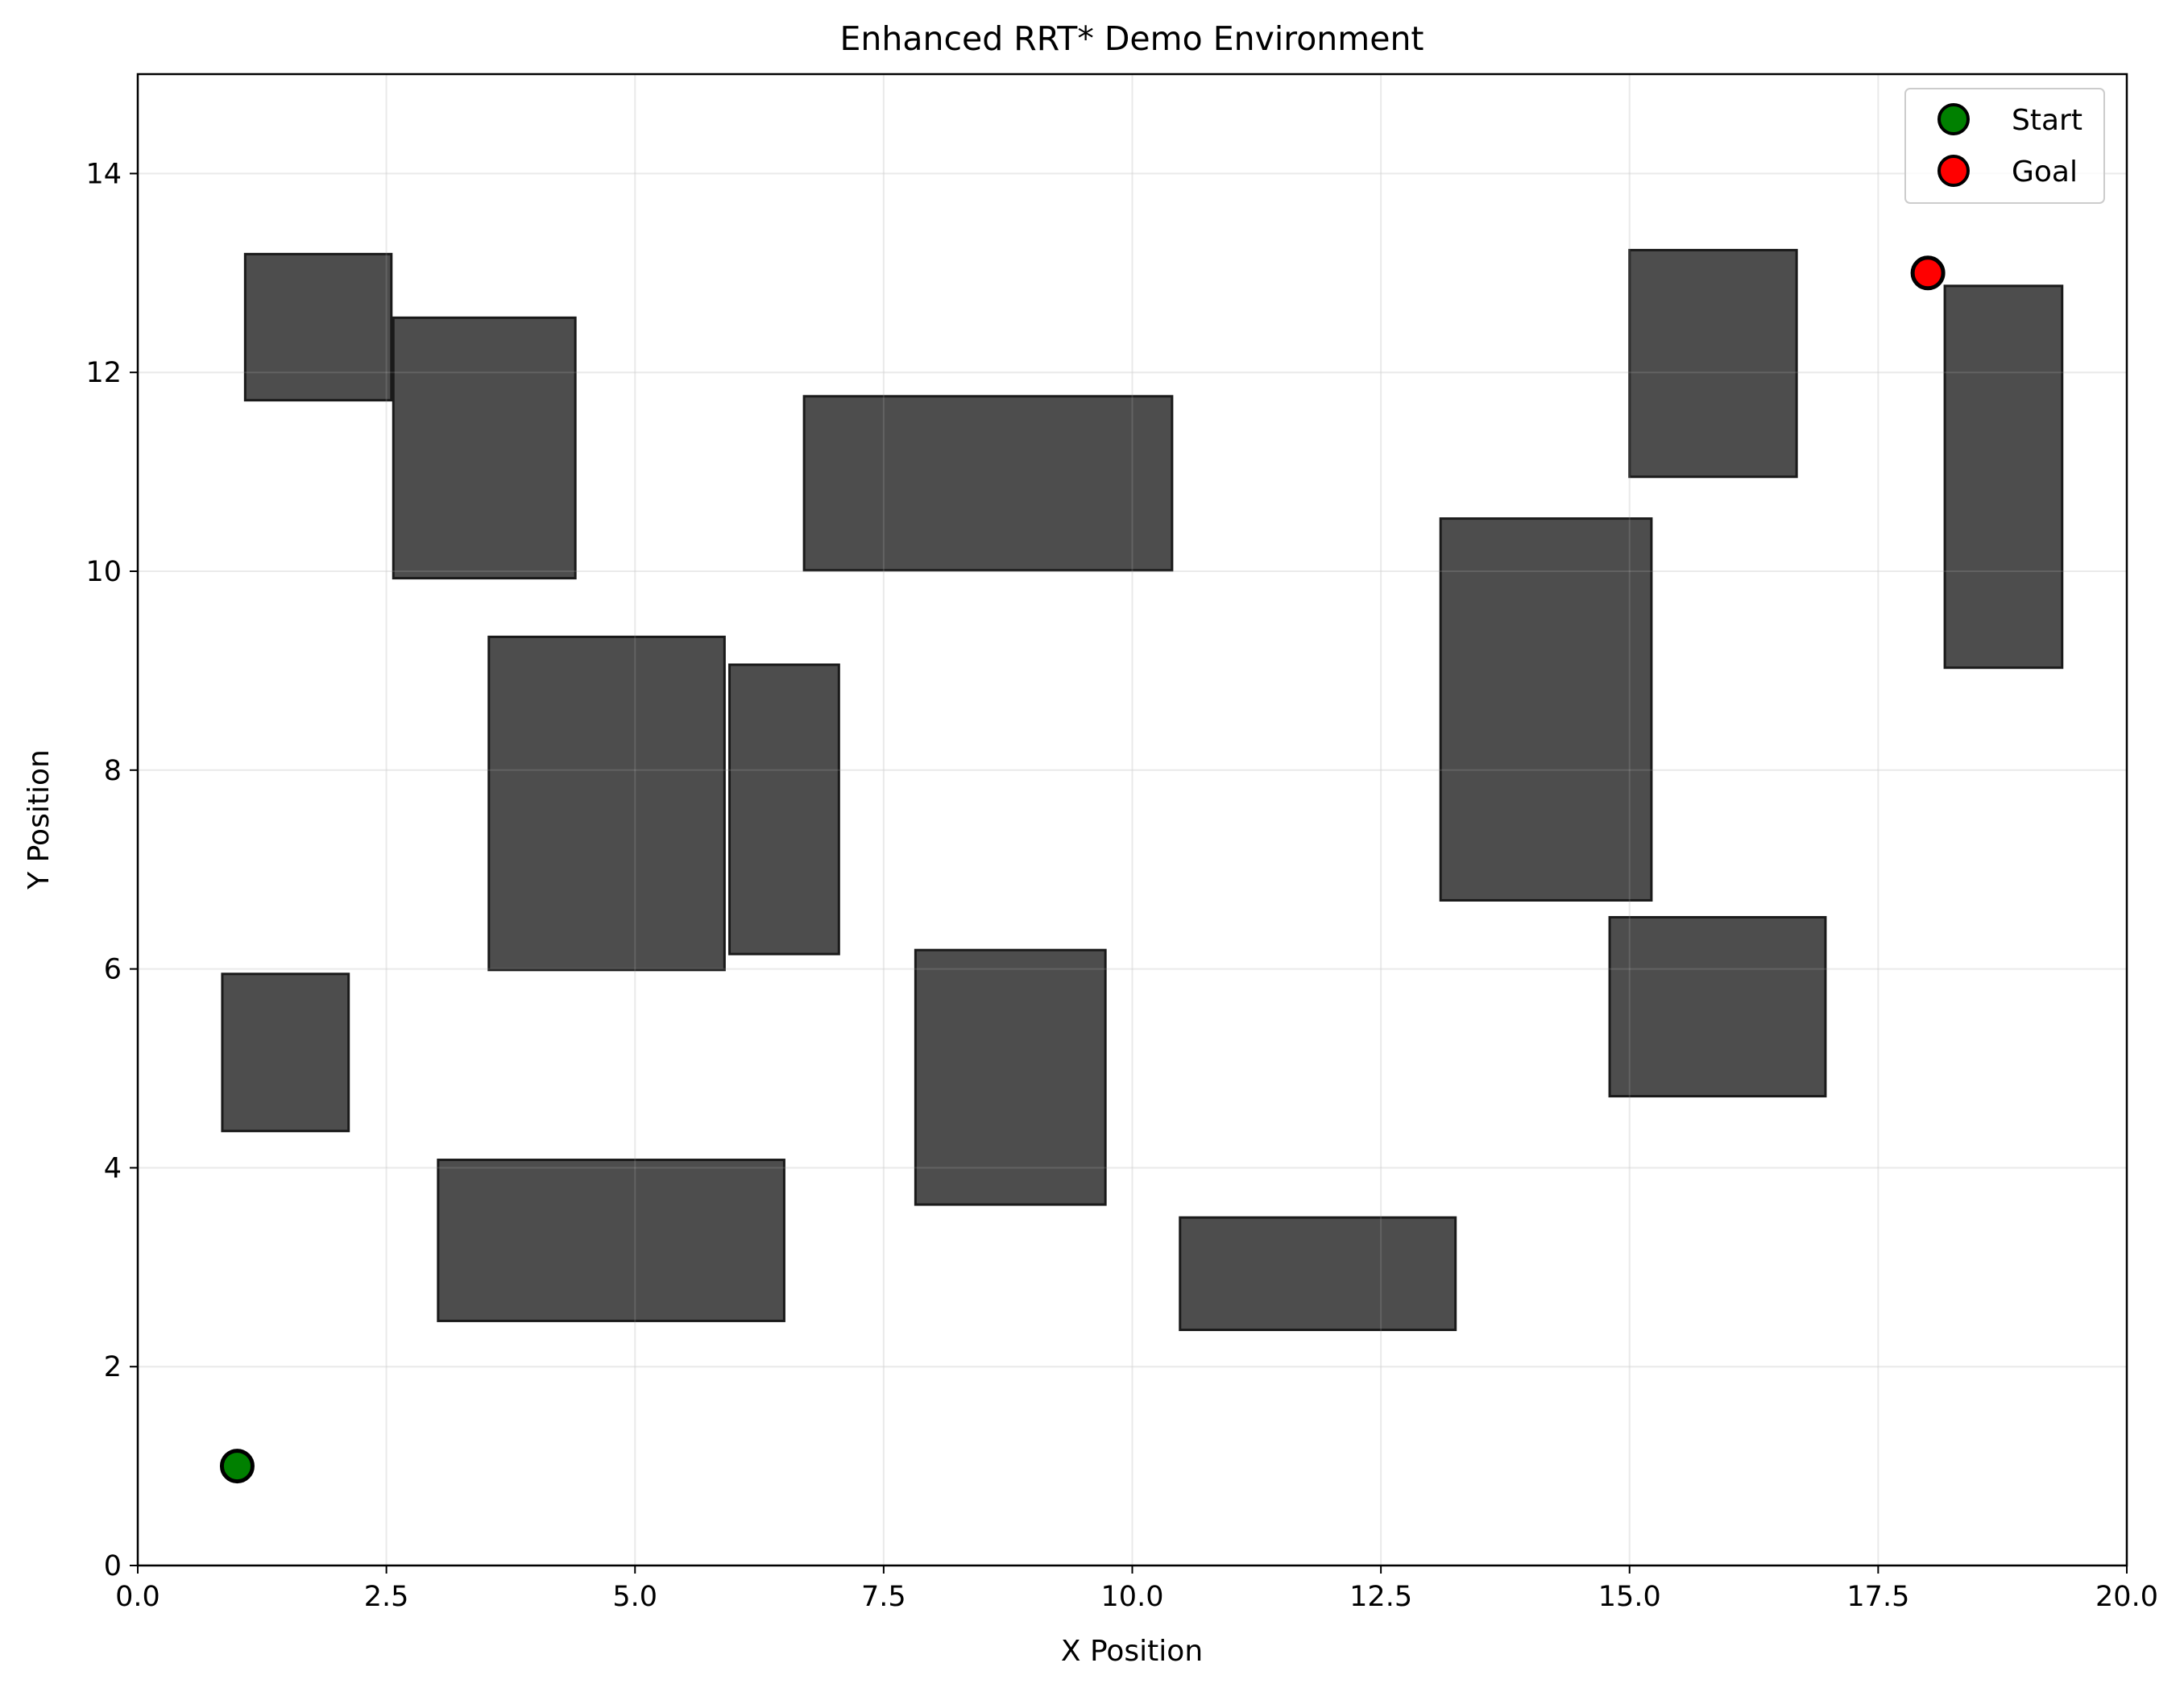 This screenshot has width=2184, height=1692. Describe the element at coordinates (1928, 273) in the screenshot. I see `goal-point` at that location.